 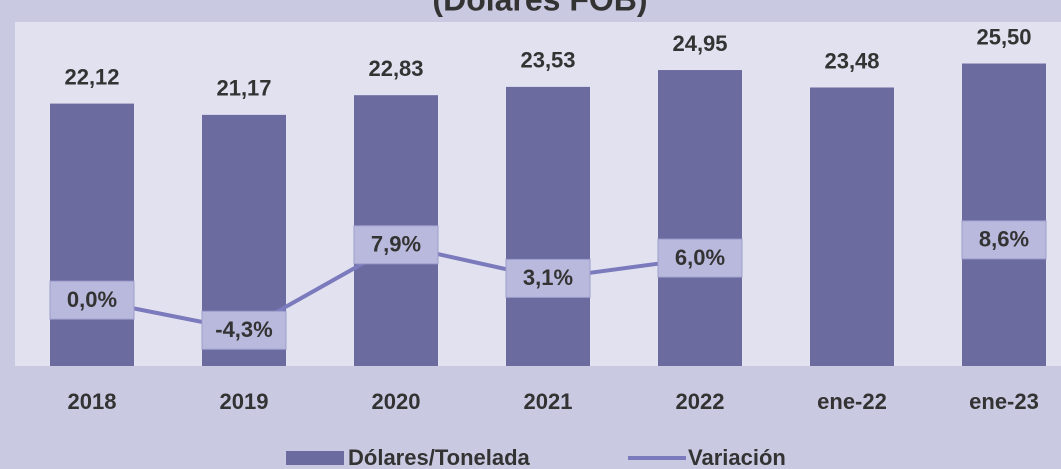 What do you see at coordinates (737, 457) in the screenshot?
I see `legend-label: Variación` at bounding box center [737, 457].